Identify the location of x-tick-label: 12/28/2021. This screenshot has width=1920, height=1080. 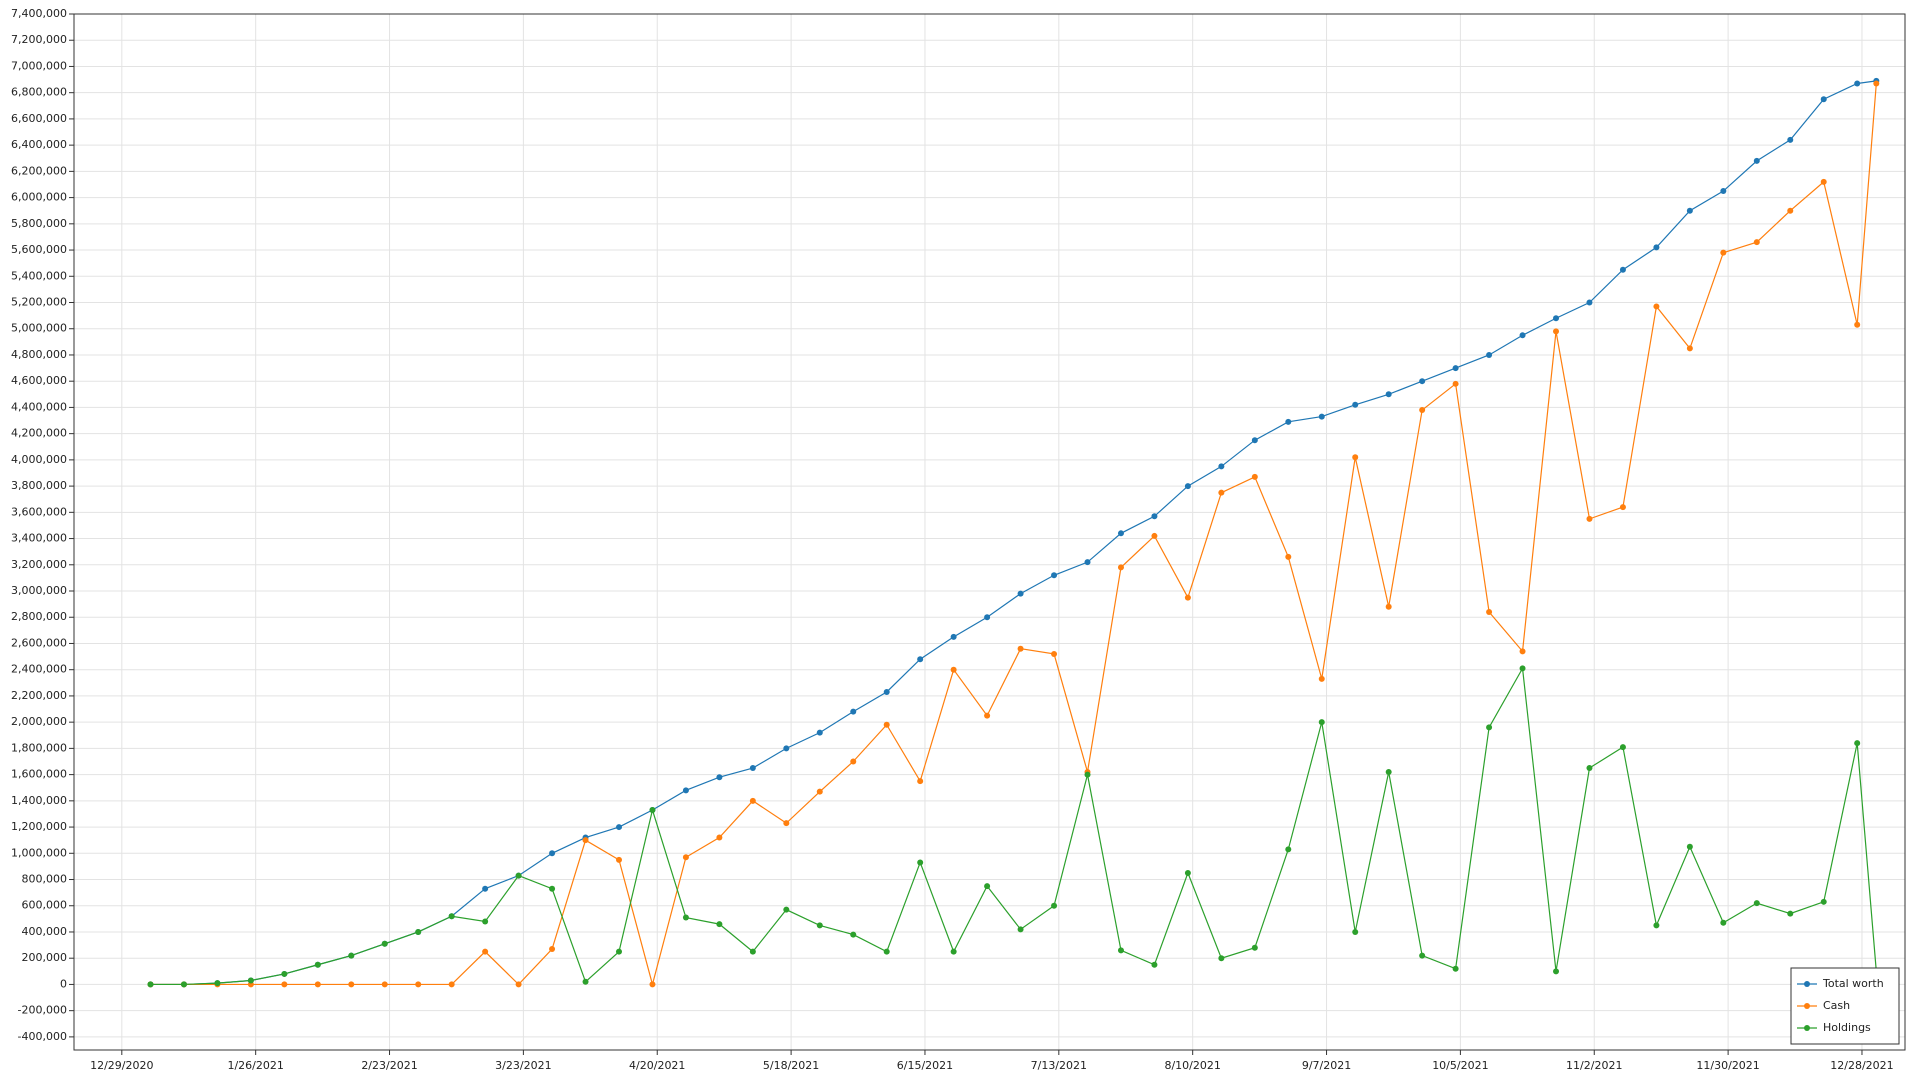
(1861, 1065).